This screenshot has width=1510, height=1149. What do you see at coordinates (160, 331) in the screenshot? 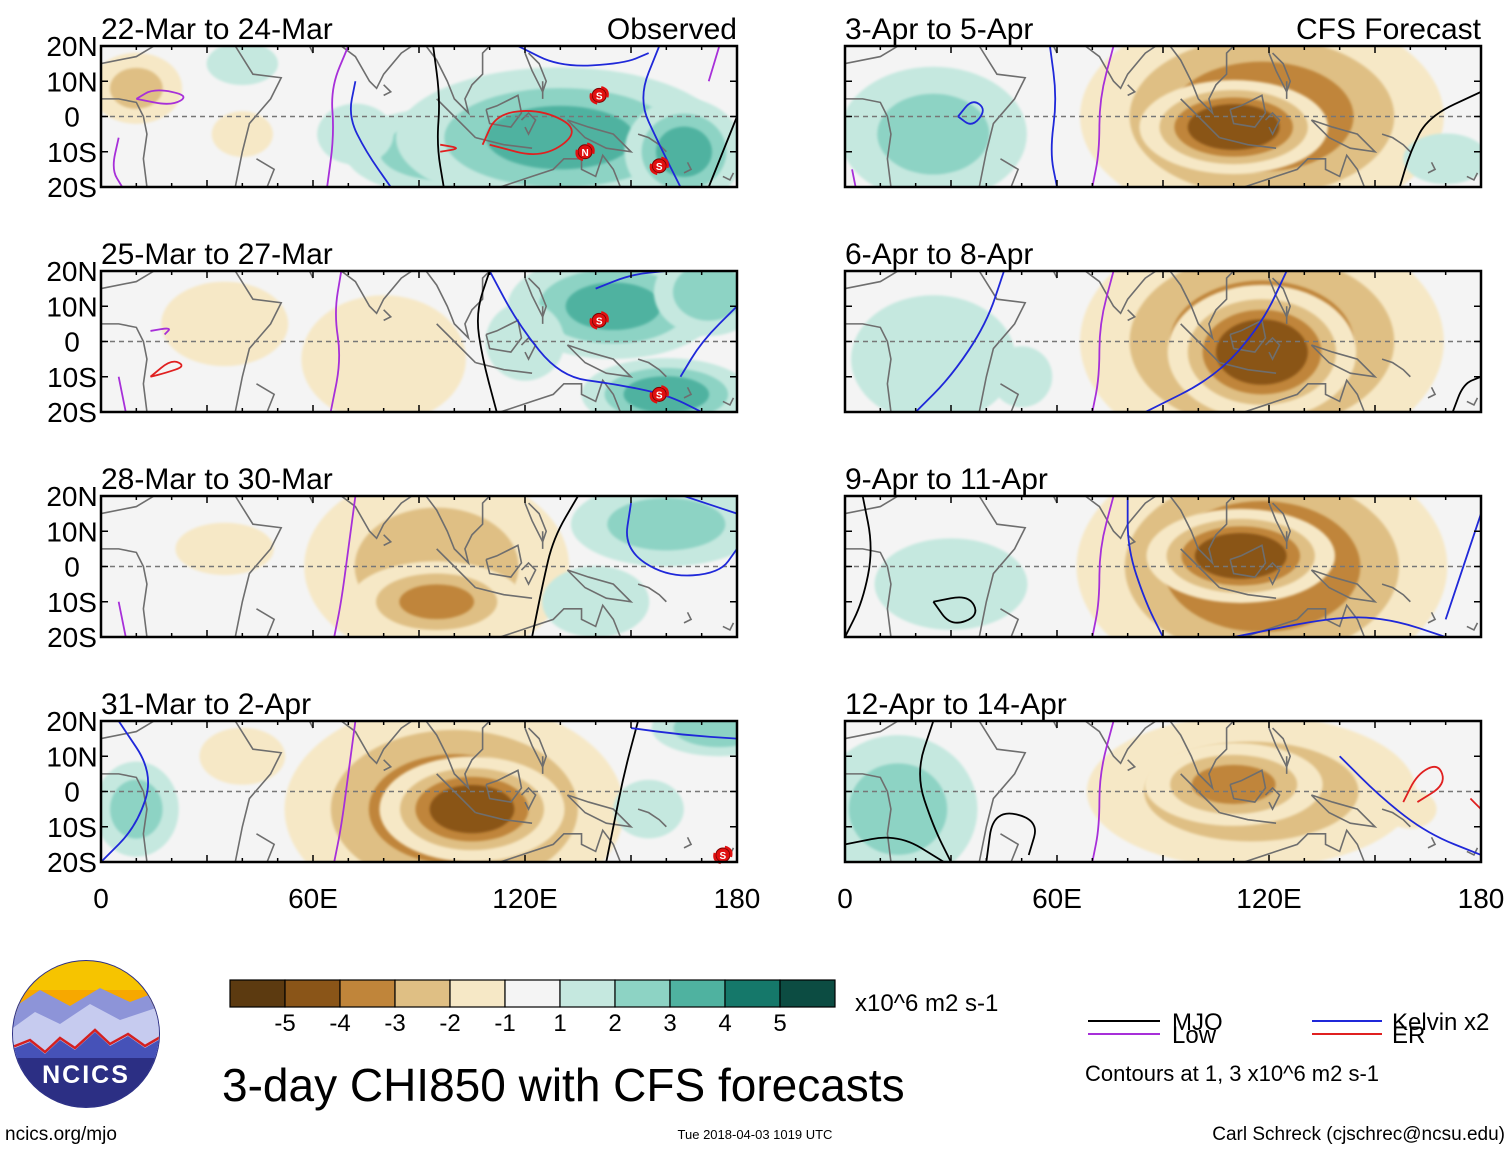
I see `contour-low` at bounding box center [160, 331].